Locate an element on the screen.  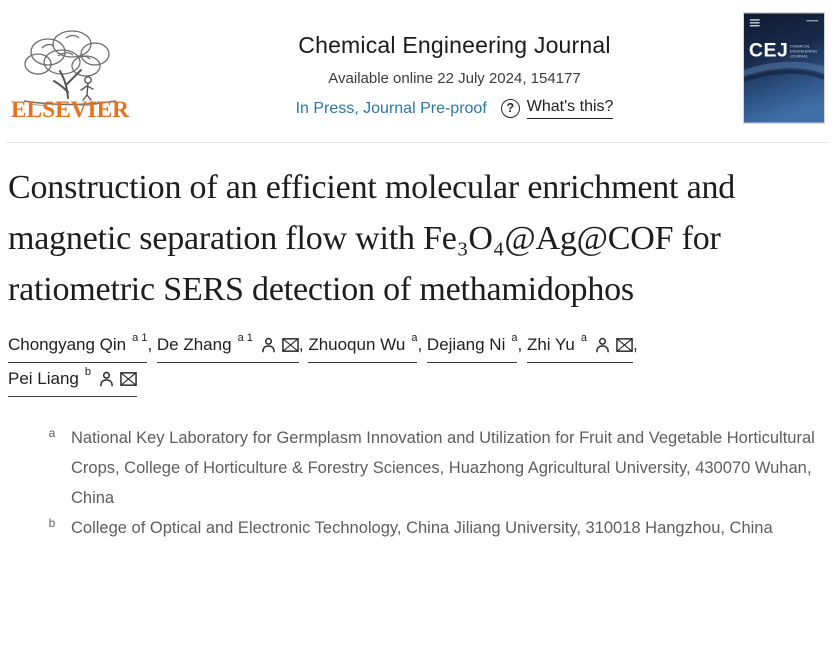
author-name: De Zhang is located at coordinates (194, 344).